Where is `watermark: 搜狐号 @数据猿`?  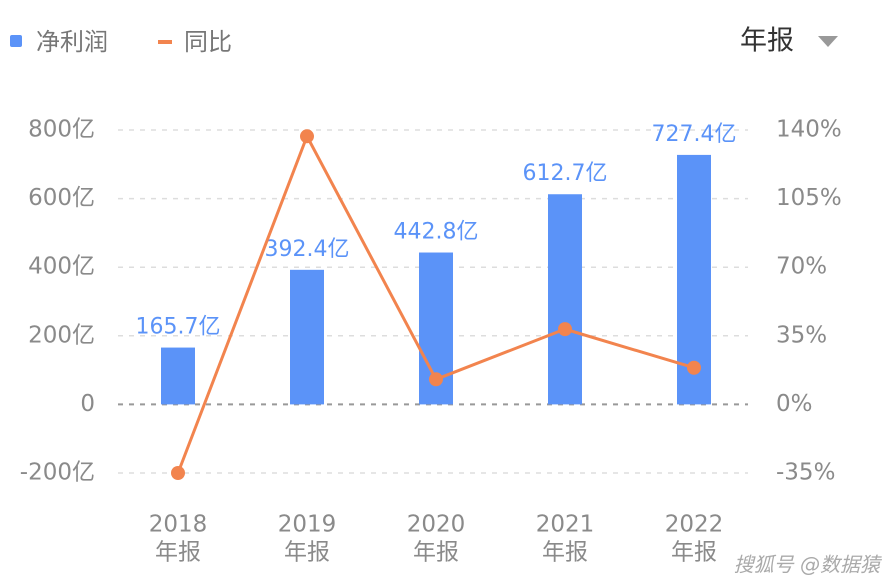
watermark: 搜狐号 @数据猿 is located at coordinates (808, 565).